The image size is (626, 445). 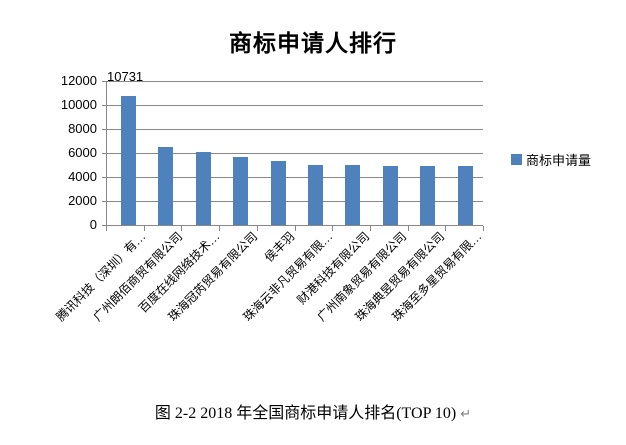 I want to click on paragraph-return-mark-icon: ↵, so click(x=466, y=413).